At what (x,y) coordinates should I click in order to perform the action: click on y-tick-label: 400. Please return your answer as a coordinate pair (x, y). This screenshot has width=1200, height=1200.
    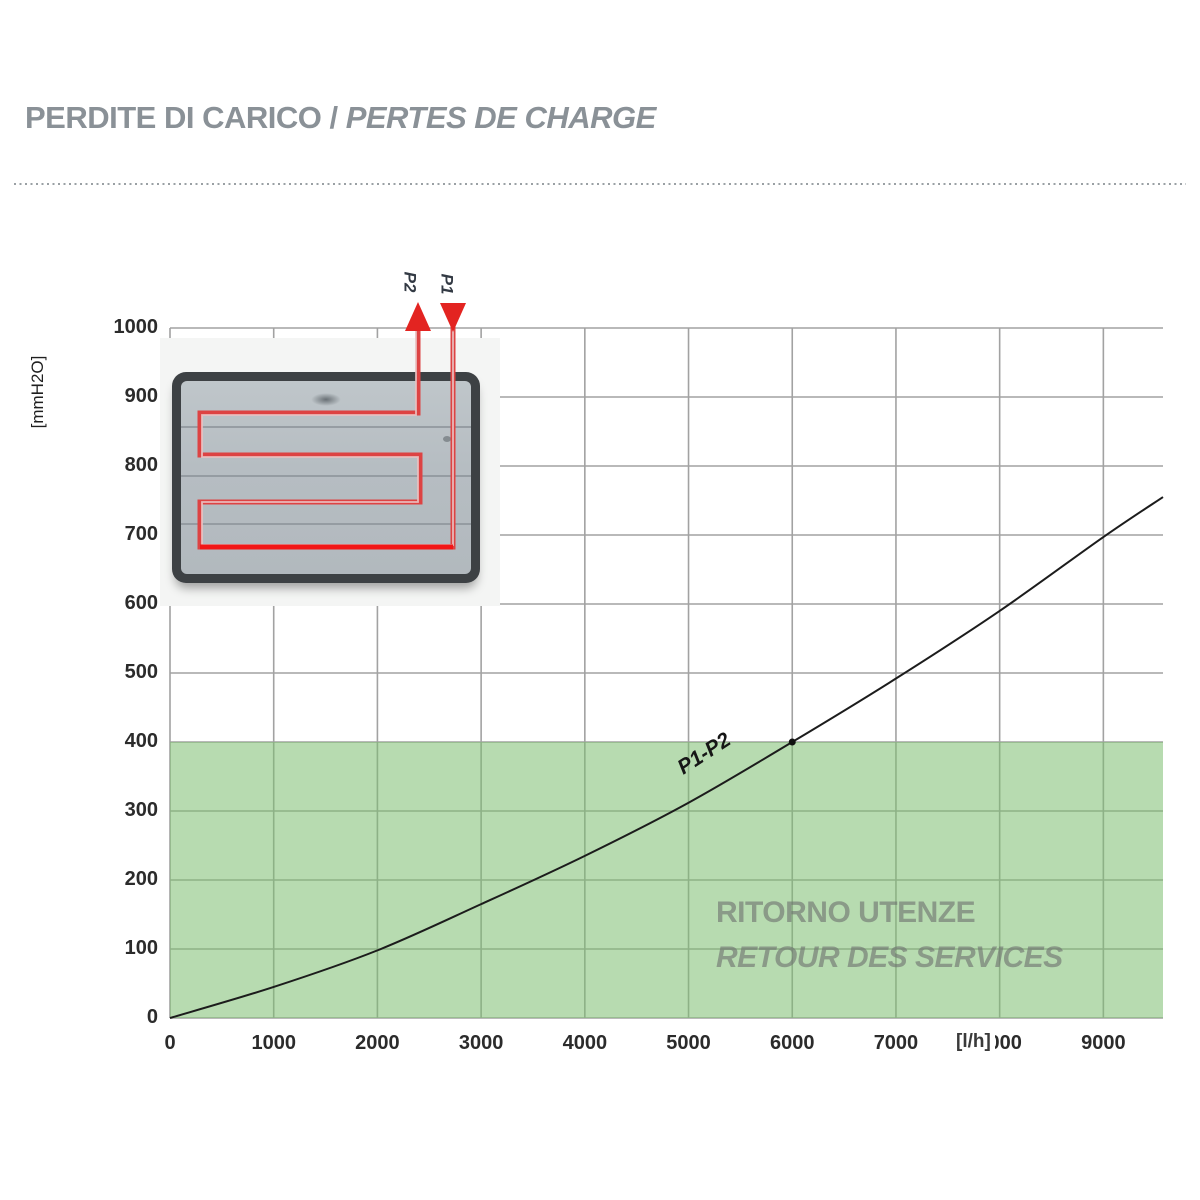
    Looking at the image, I should click on (141, 741).